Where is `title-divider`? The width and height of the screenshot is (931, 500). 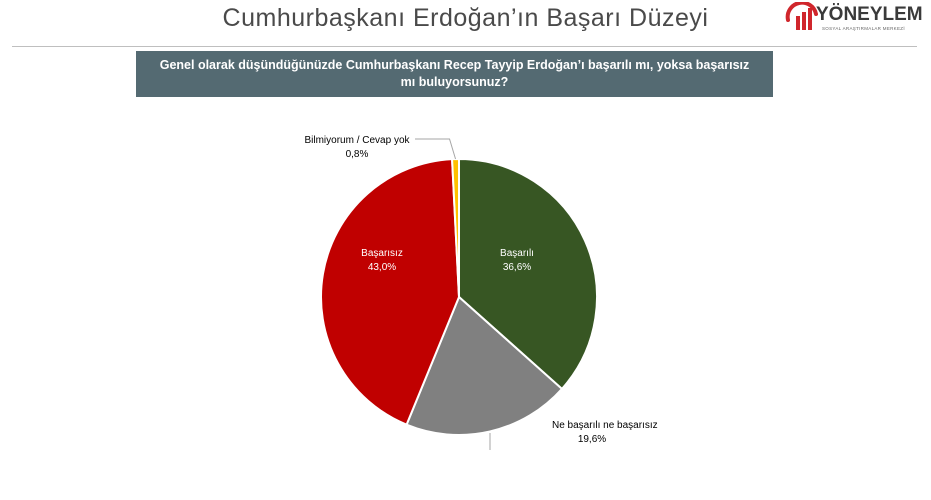 title-divider is located at coordinates (464, 46).